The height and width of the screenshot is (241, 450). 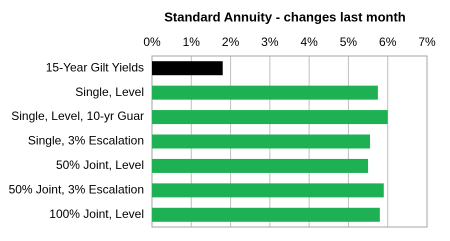 What do you see at coordinates (285, 16) in the screenshot?
I see `chart-title: Standard Annuity - changes last month` at bounding box center [285, 16].